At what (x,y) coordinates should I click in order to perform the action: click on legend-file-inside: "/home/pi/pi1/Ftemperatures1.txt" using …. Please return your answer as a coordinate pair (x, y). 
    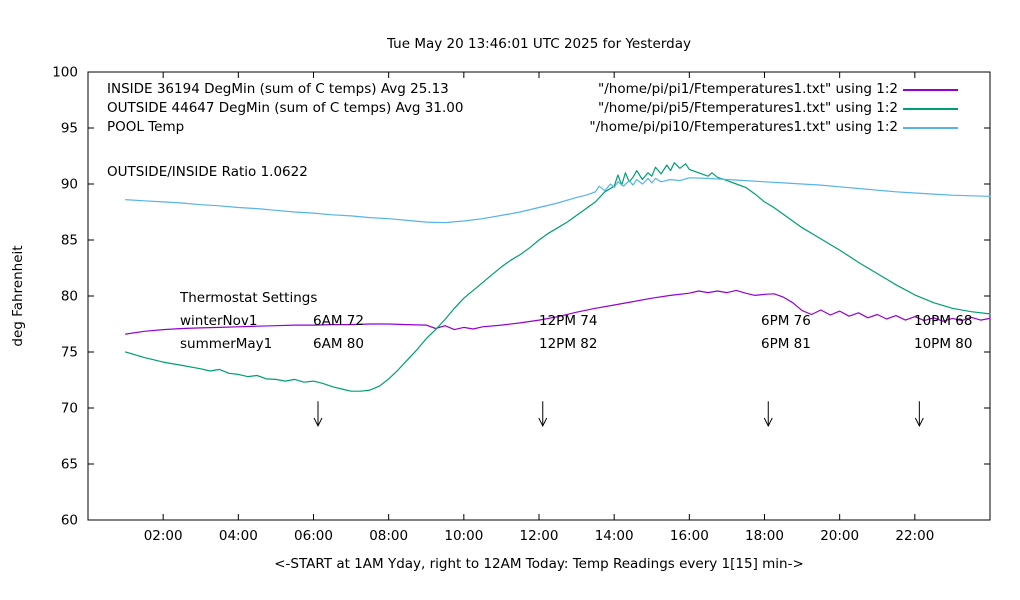
    Looking at the image, I should click on (748, 89).